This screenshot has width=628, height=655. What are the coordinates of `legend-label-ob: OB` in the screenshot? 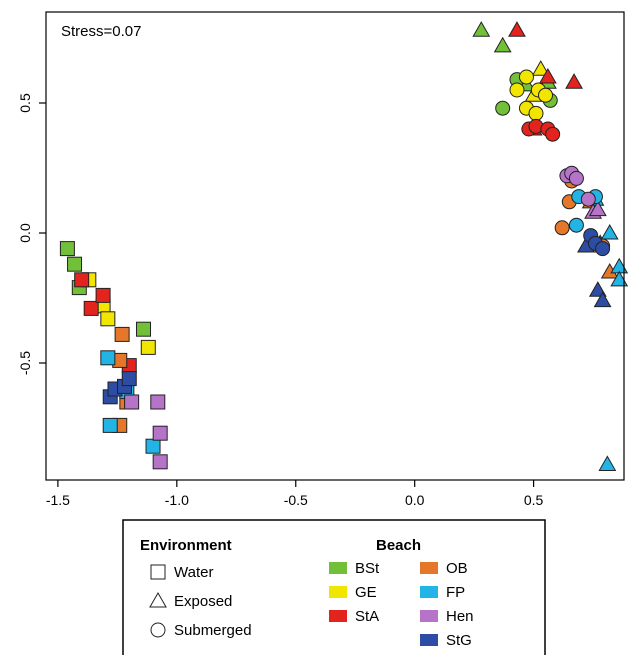 It's located at (457, 568).